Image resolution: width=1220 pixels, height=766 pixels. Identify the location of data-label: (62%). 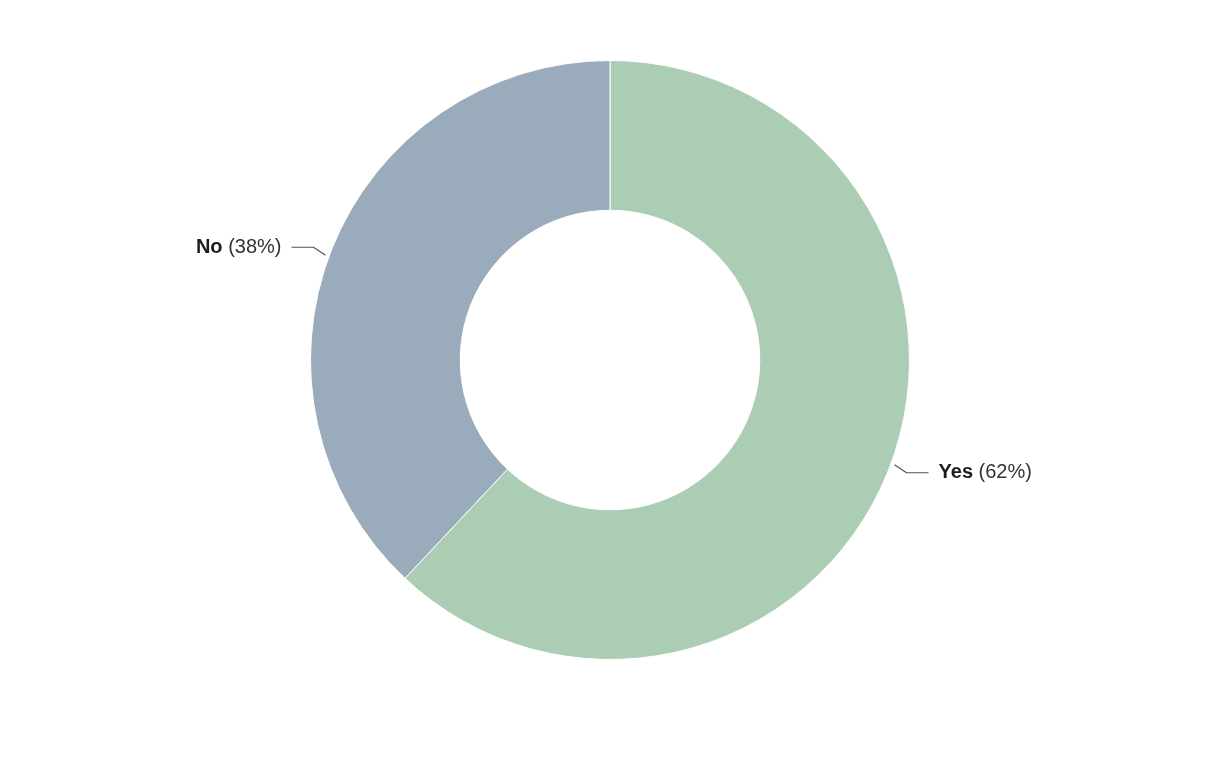
(1002, 471).